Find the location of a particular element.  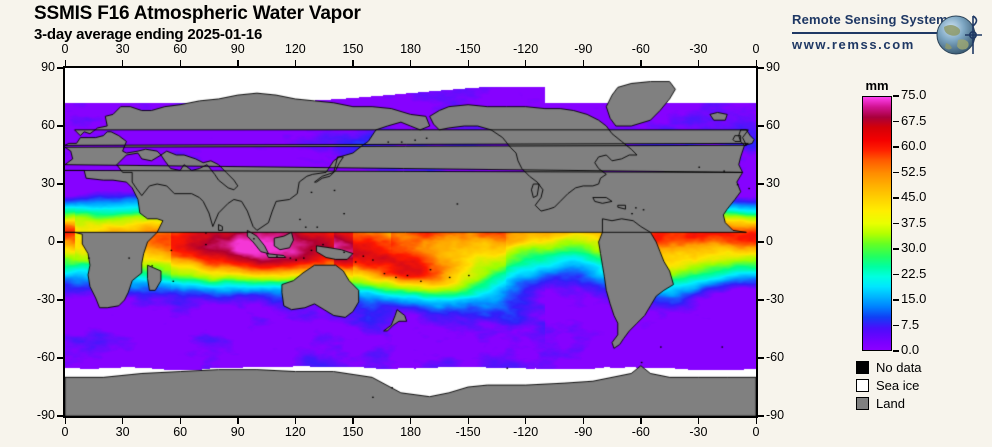

colorbar-tick-label: 30.0 is located at coordinates (914, 247).